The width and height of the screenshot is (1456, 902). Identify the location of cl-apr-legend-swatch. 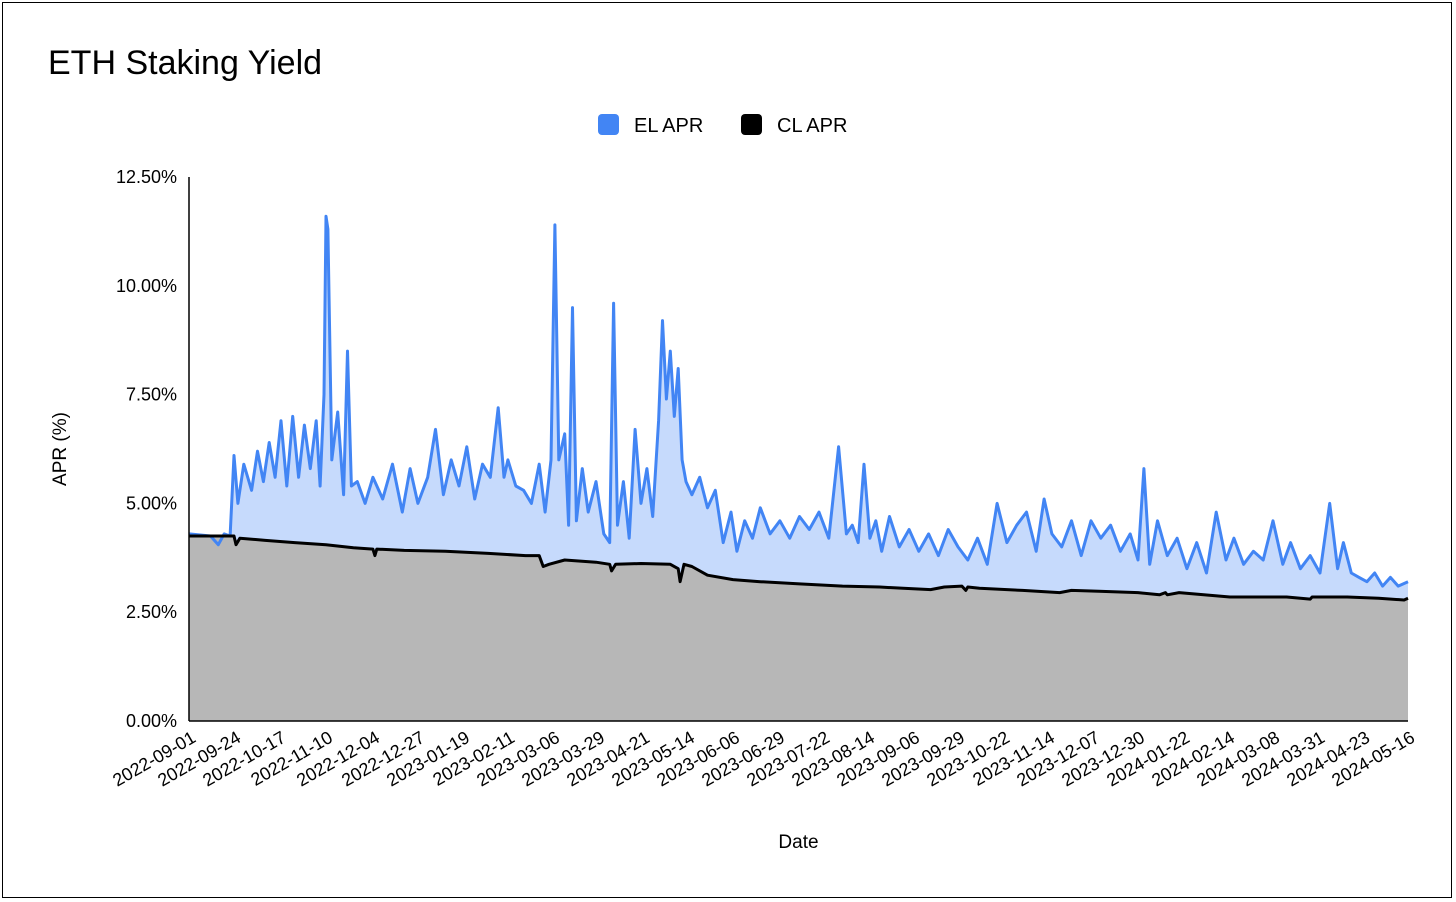
(751, 124).